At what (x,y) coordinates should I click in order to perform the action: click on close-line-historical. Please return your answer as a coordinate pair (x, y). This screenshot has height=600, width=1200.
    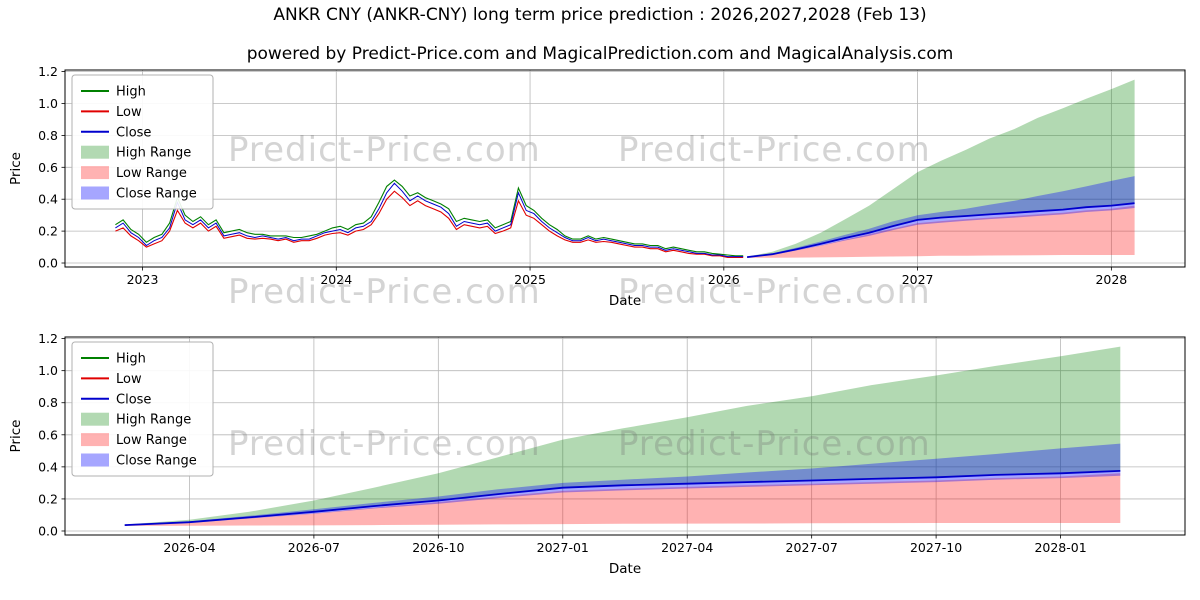
    Looking at the image, I should click on (429, 220).